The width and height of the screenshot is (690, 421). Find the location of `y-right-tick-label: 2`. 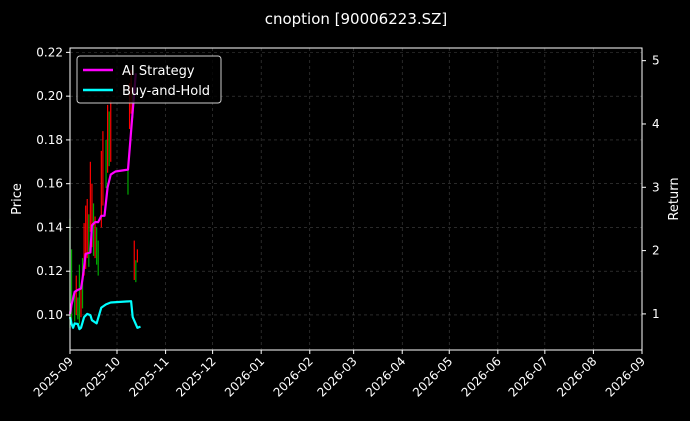

y-right-tick-label: 2 is located at coordinates (656, 251).